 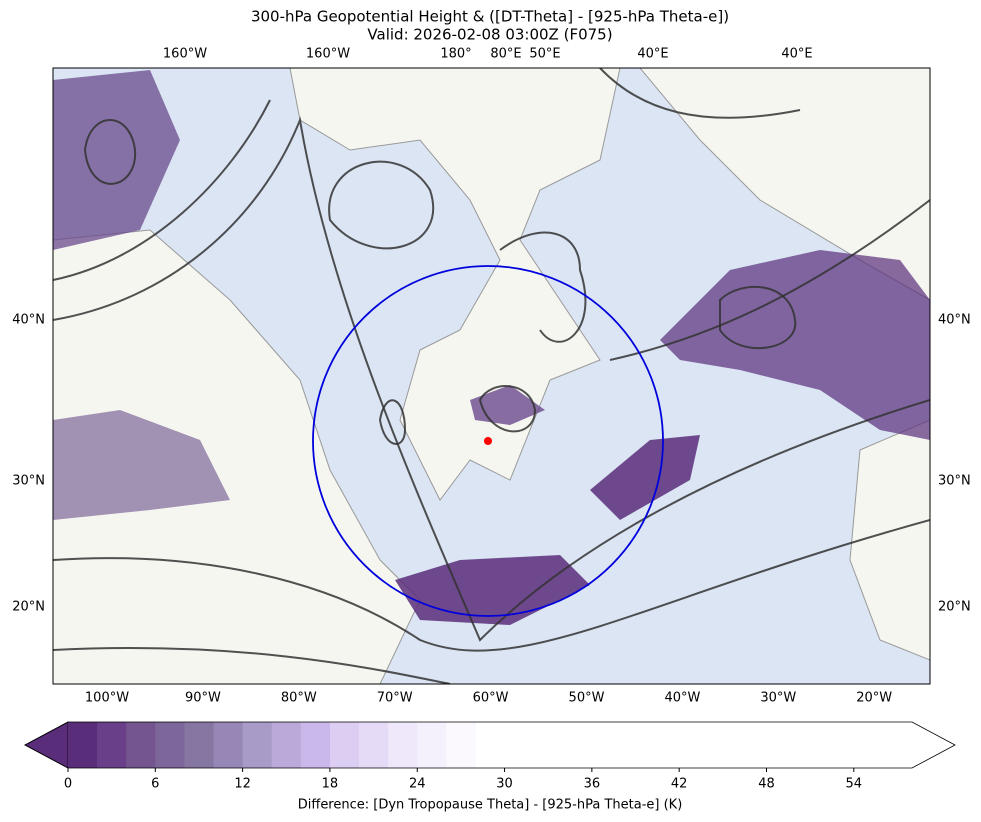 I want to click on bottom-lon-label: 20°W, so click(x=874, y=698).